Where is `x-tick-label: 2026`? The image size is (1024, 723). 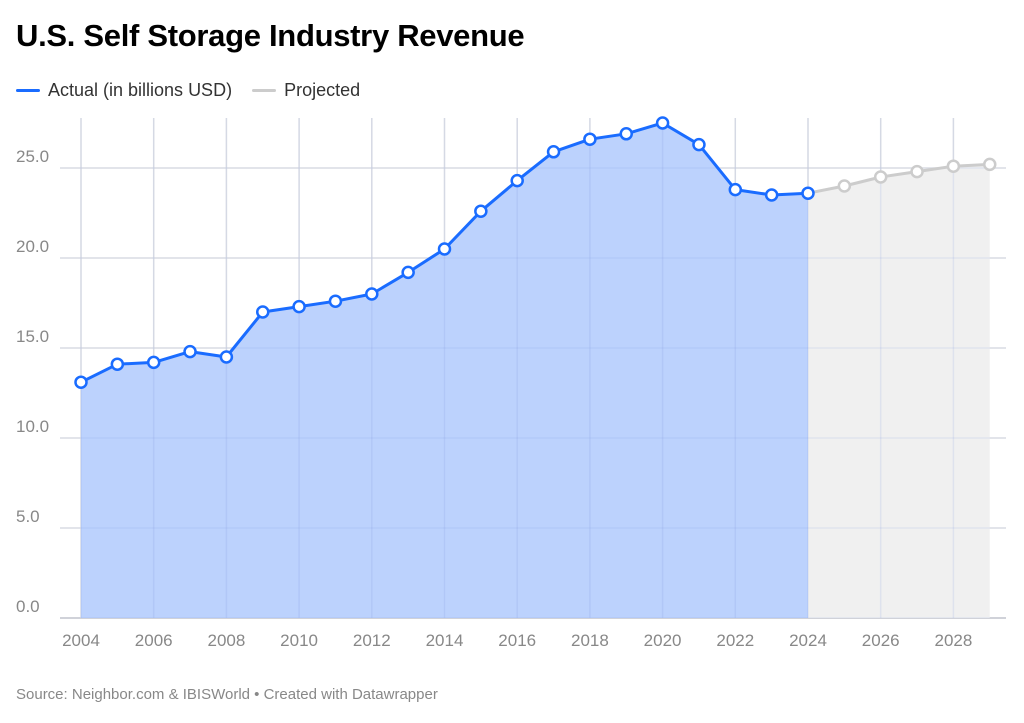
x-tick-label: 2026 is located at coordinates (881, 640).